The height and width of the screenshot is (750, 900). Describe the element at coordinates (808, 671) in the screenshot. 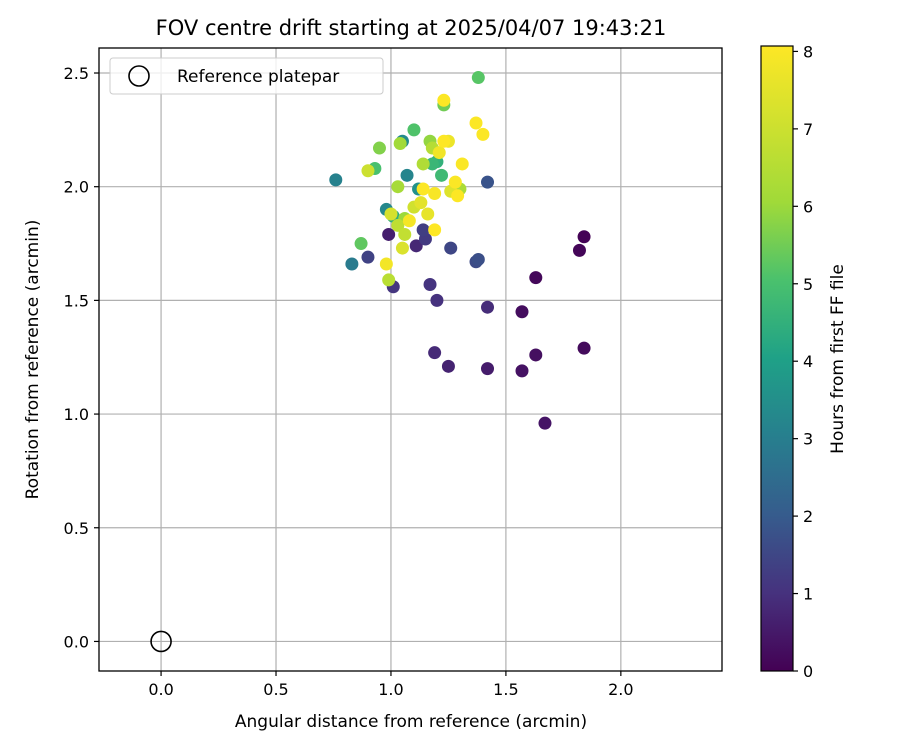

I see `colorbar-tick-label: 0` at that location.